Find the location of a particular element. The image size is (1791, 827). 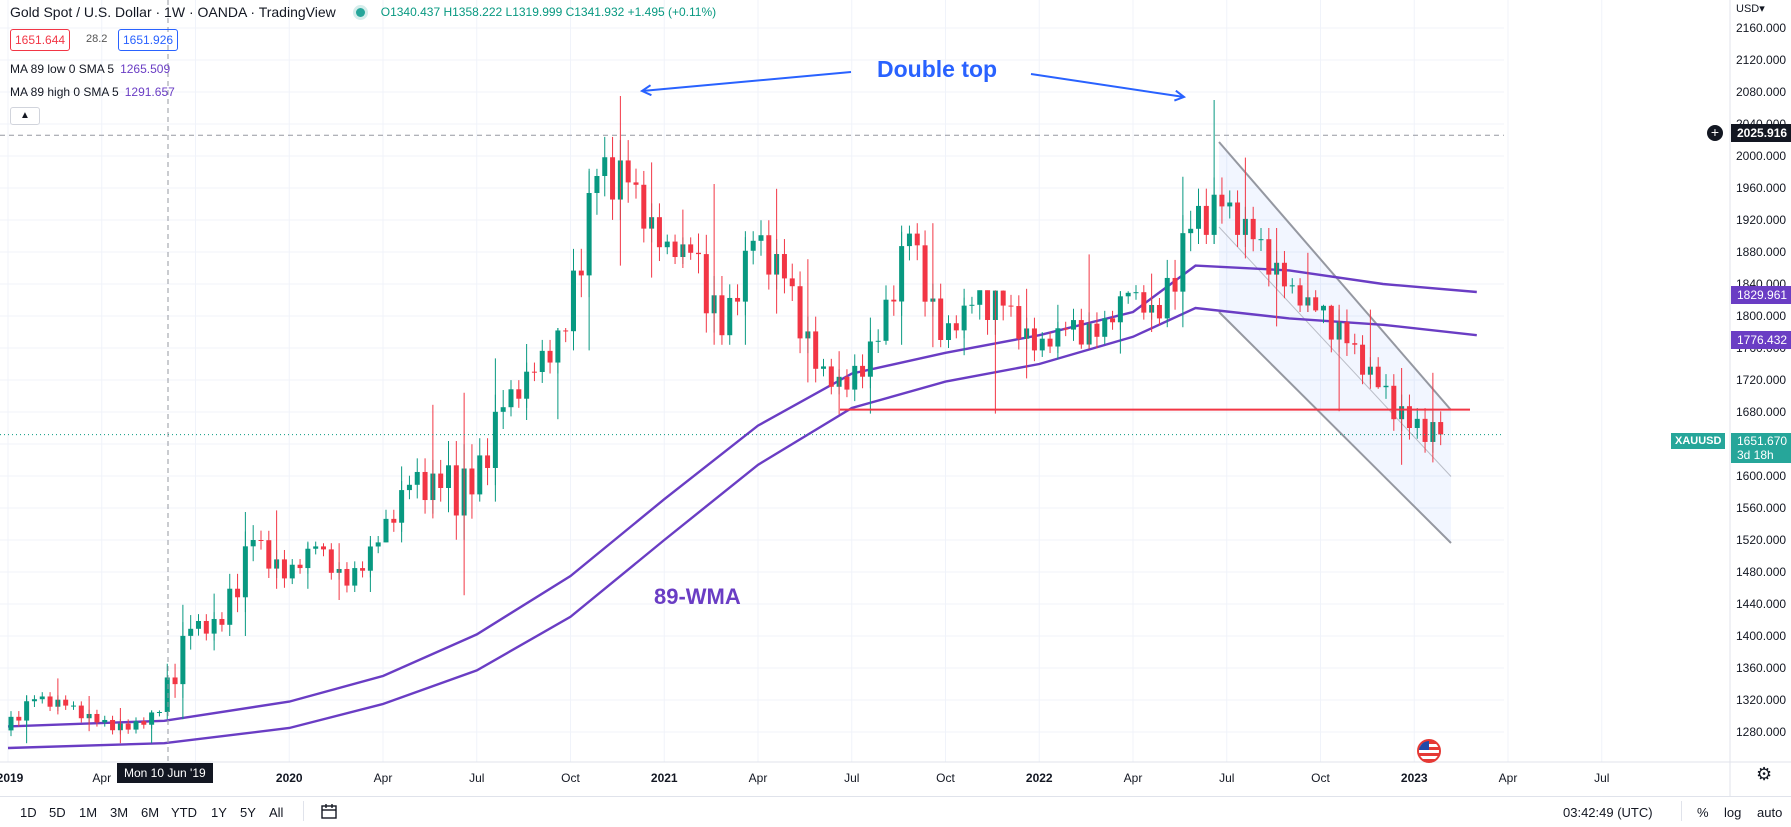

range-all-button: All is located at coordinates (276, 812).